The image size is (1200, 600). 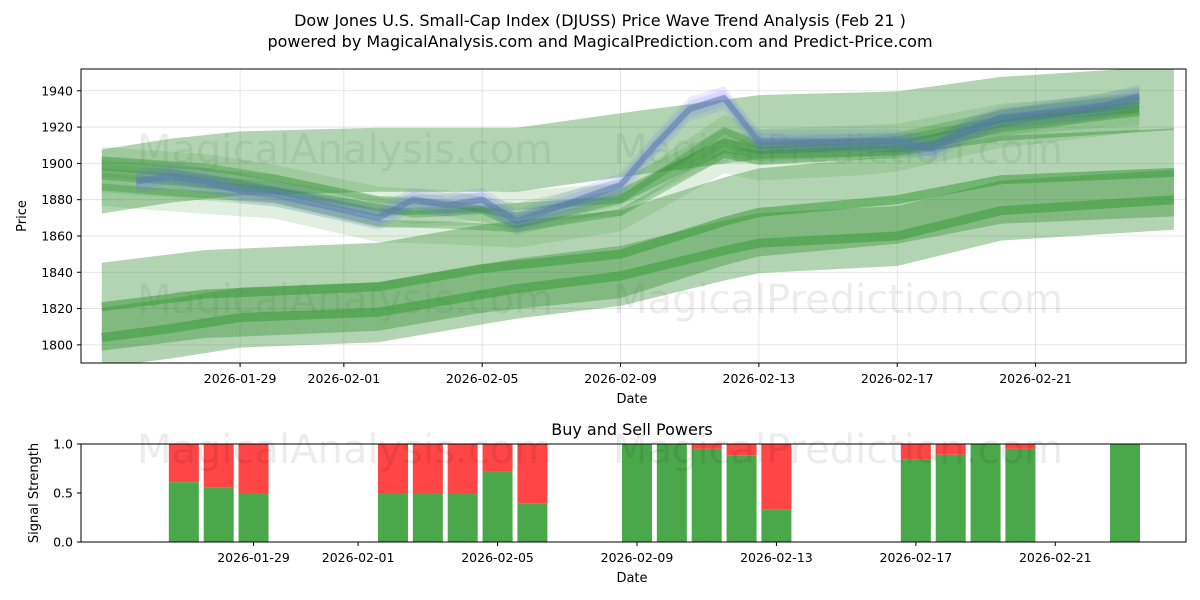 What do you see at coordinates (57, 272) in the screenshot?
I see `y-tick-label: 1840` at bounding box center [57, 272].